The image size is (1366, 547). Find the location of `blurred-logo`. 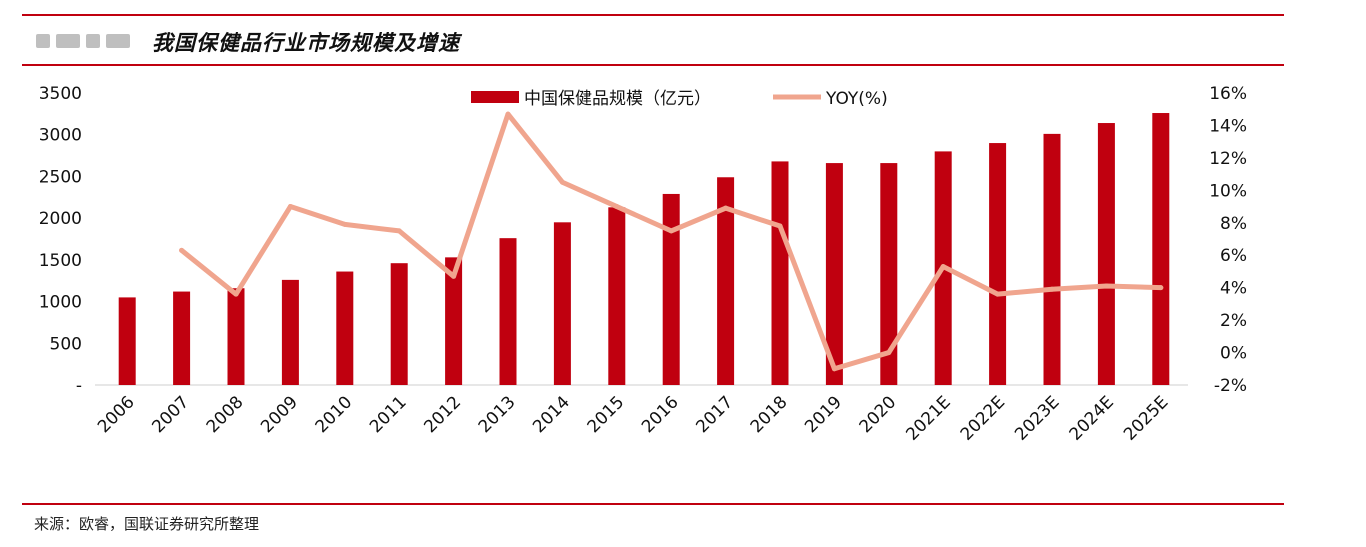

blurred-logo is located at coordinates (82, 38).